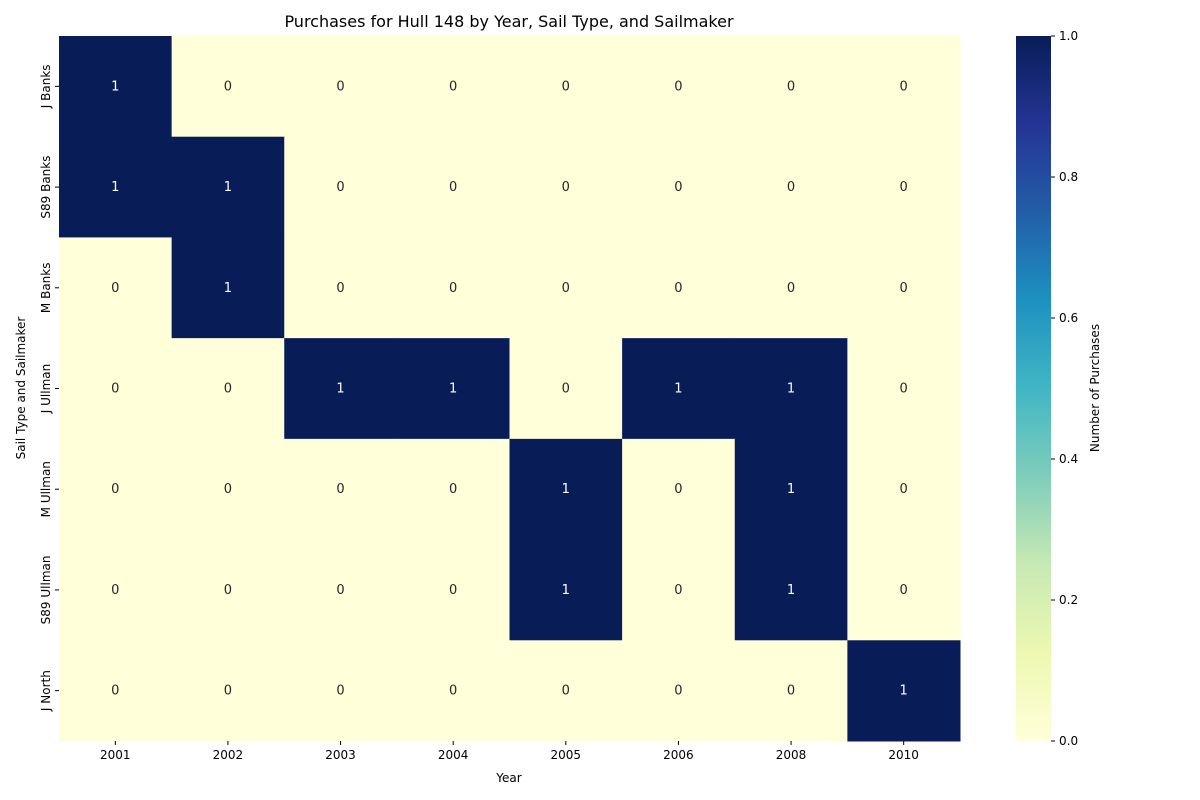 The height and width of the screenshot is (800, 1200). Describe the element at coordinates (1033, 388) in the screenshot. I see `colorbar` at that location.